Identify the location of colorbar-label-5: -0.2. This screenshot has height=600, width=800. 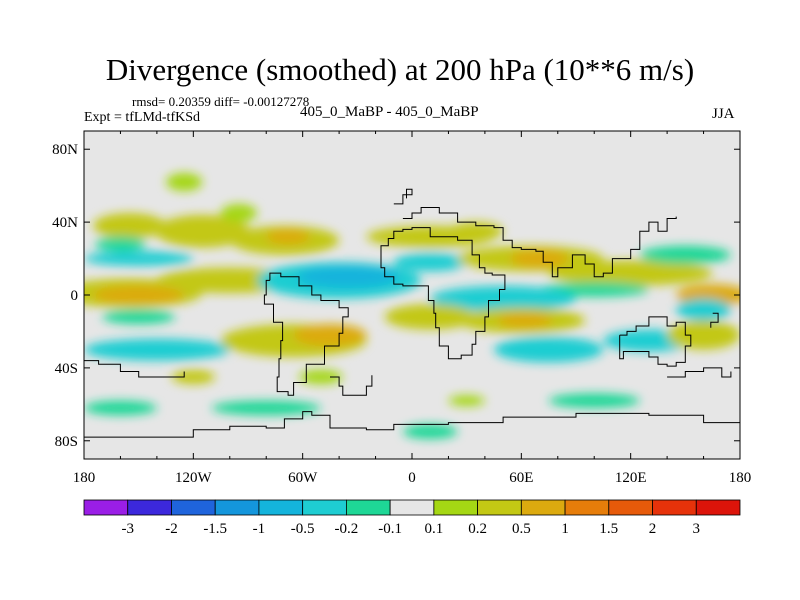
(347, 529).